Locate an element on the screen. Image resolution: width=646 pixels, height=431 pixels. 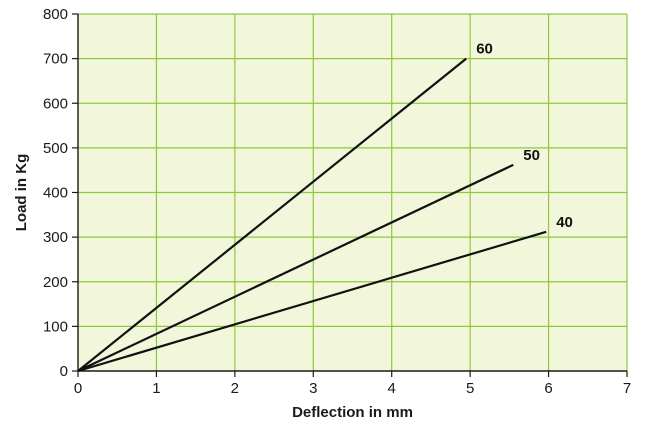
y-tick-label: 800 is located at coordinates (55, 14).